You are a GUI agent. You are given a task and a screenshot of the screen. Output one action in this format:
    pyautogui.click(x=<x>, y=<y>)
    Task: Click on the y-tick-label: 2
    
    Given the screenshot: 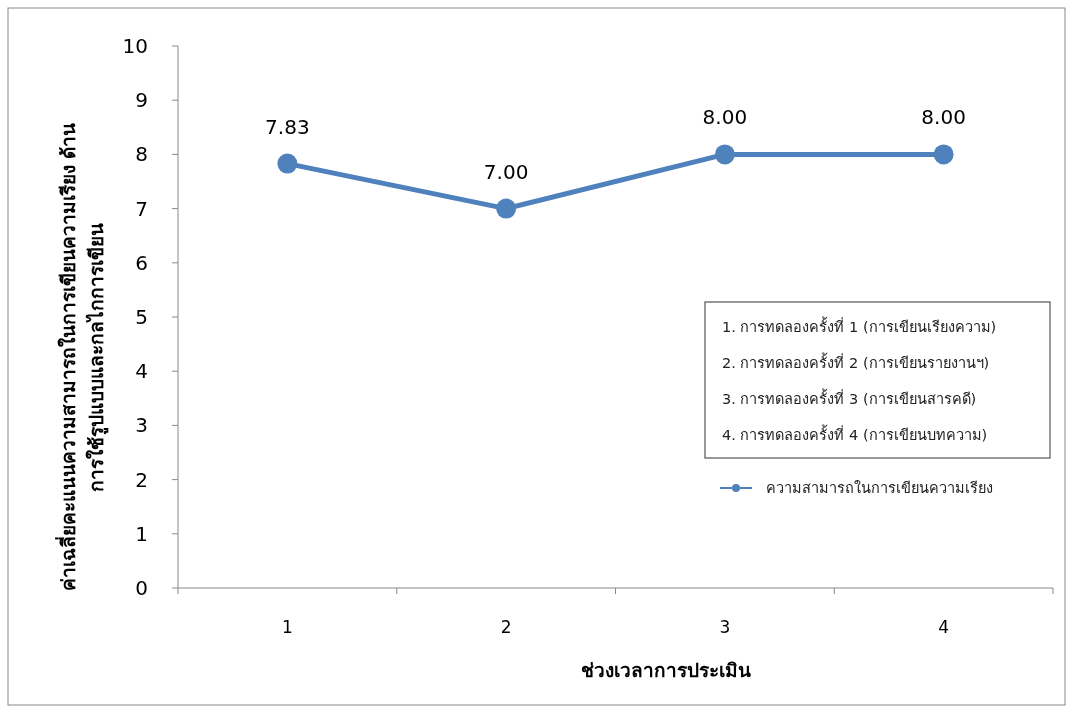 What is the action you would take?
    pyautogui.click(x=141, y=479)
    